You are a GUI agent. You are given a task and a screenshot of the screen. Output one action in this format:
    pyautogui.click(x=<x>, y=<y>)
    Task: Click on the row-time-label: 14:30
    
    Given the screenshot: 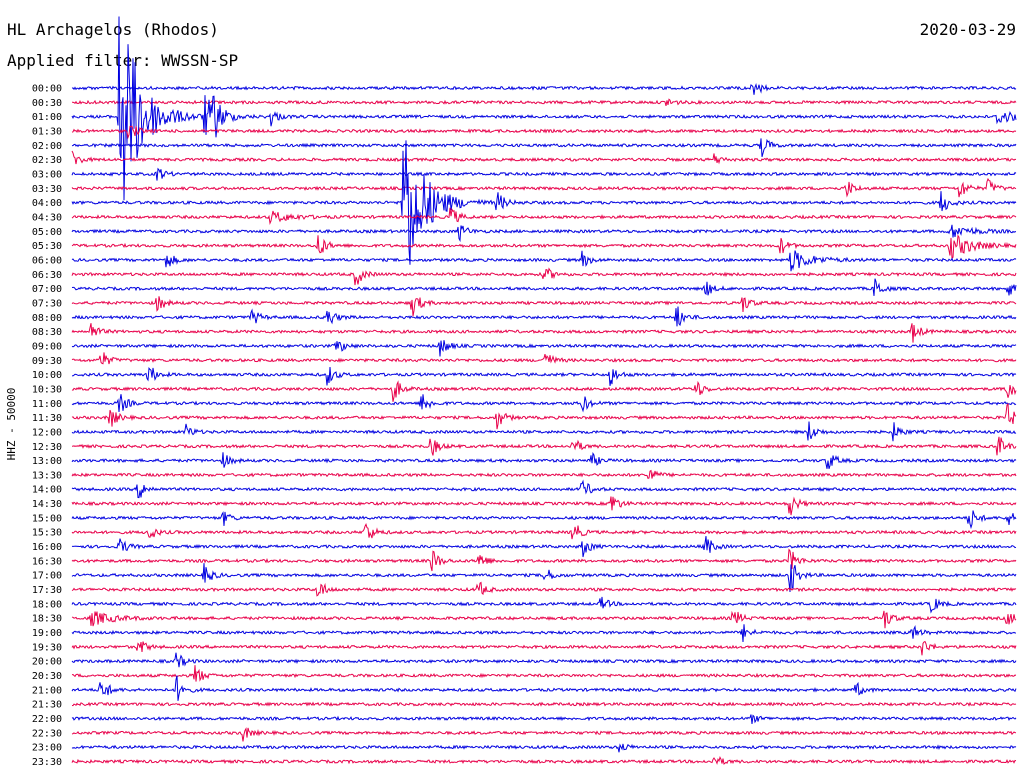 What is the action you would take?
    pyautogui.click(x=47, y=504)
    